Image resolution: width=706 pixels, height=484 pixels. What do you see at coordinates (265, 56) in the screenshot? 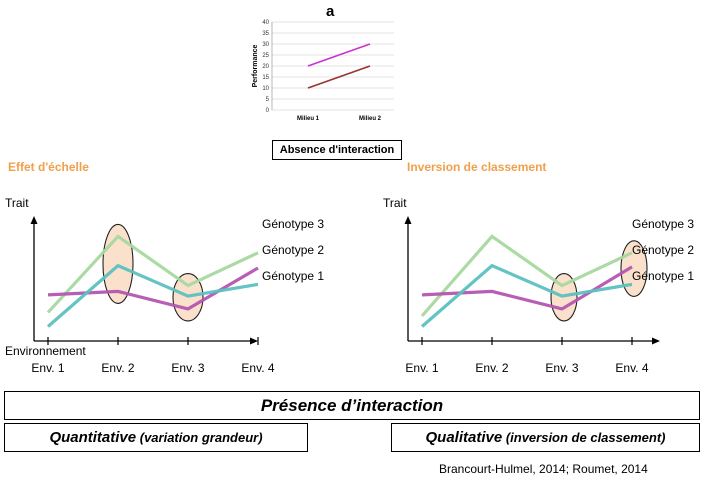
I see `y-tick-label: 25` at bounding box center [265, 56].